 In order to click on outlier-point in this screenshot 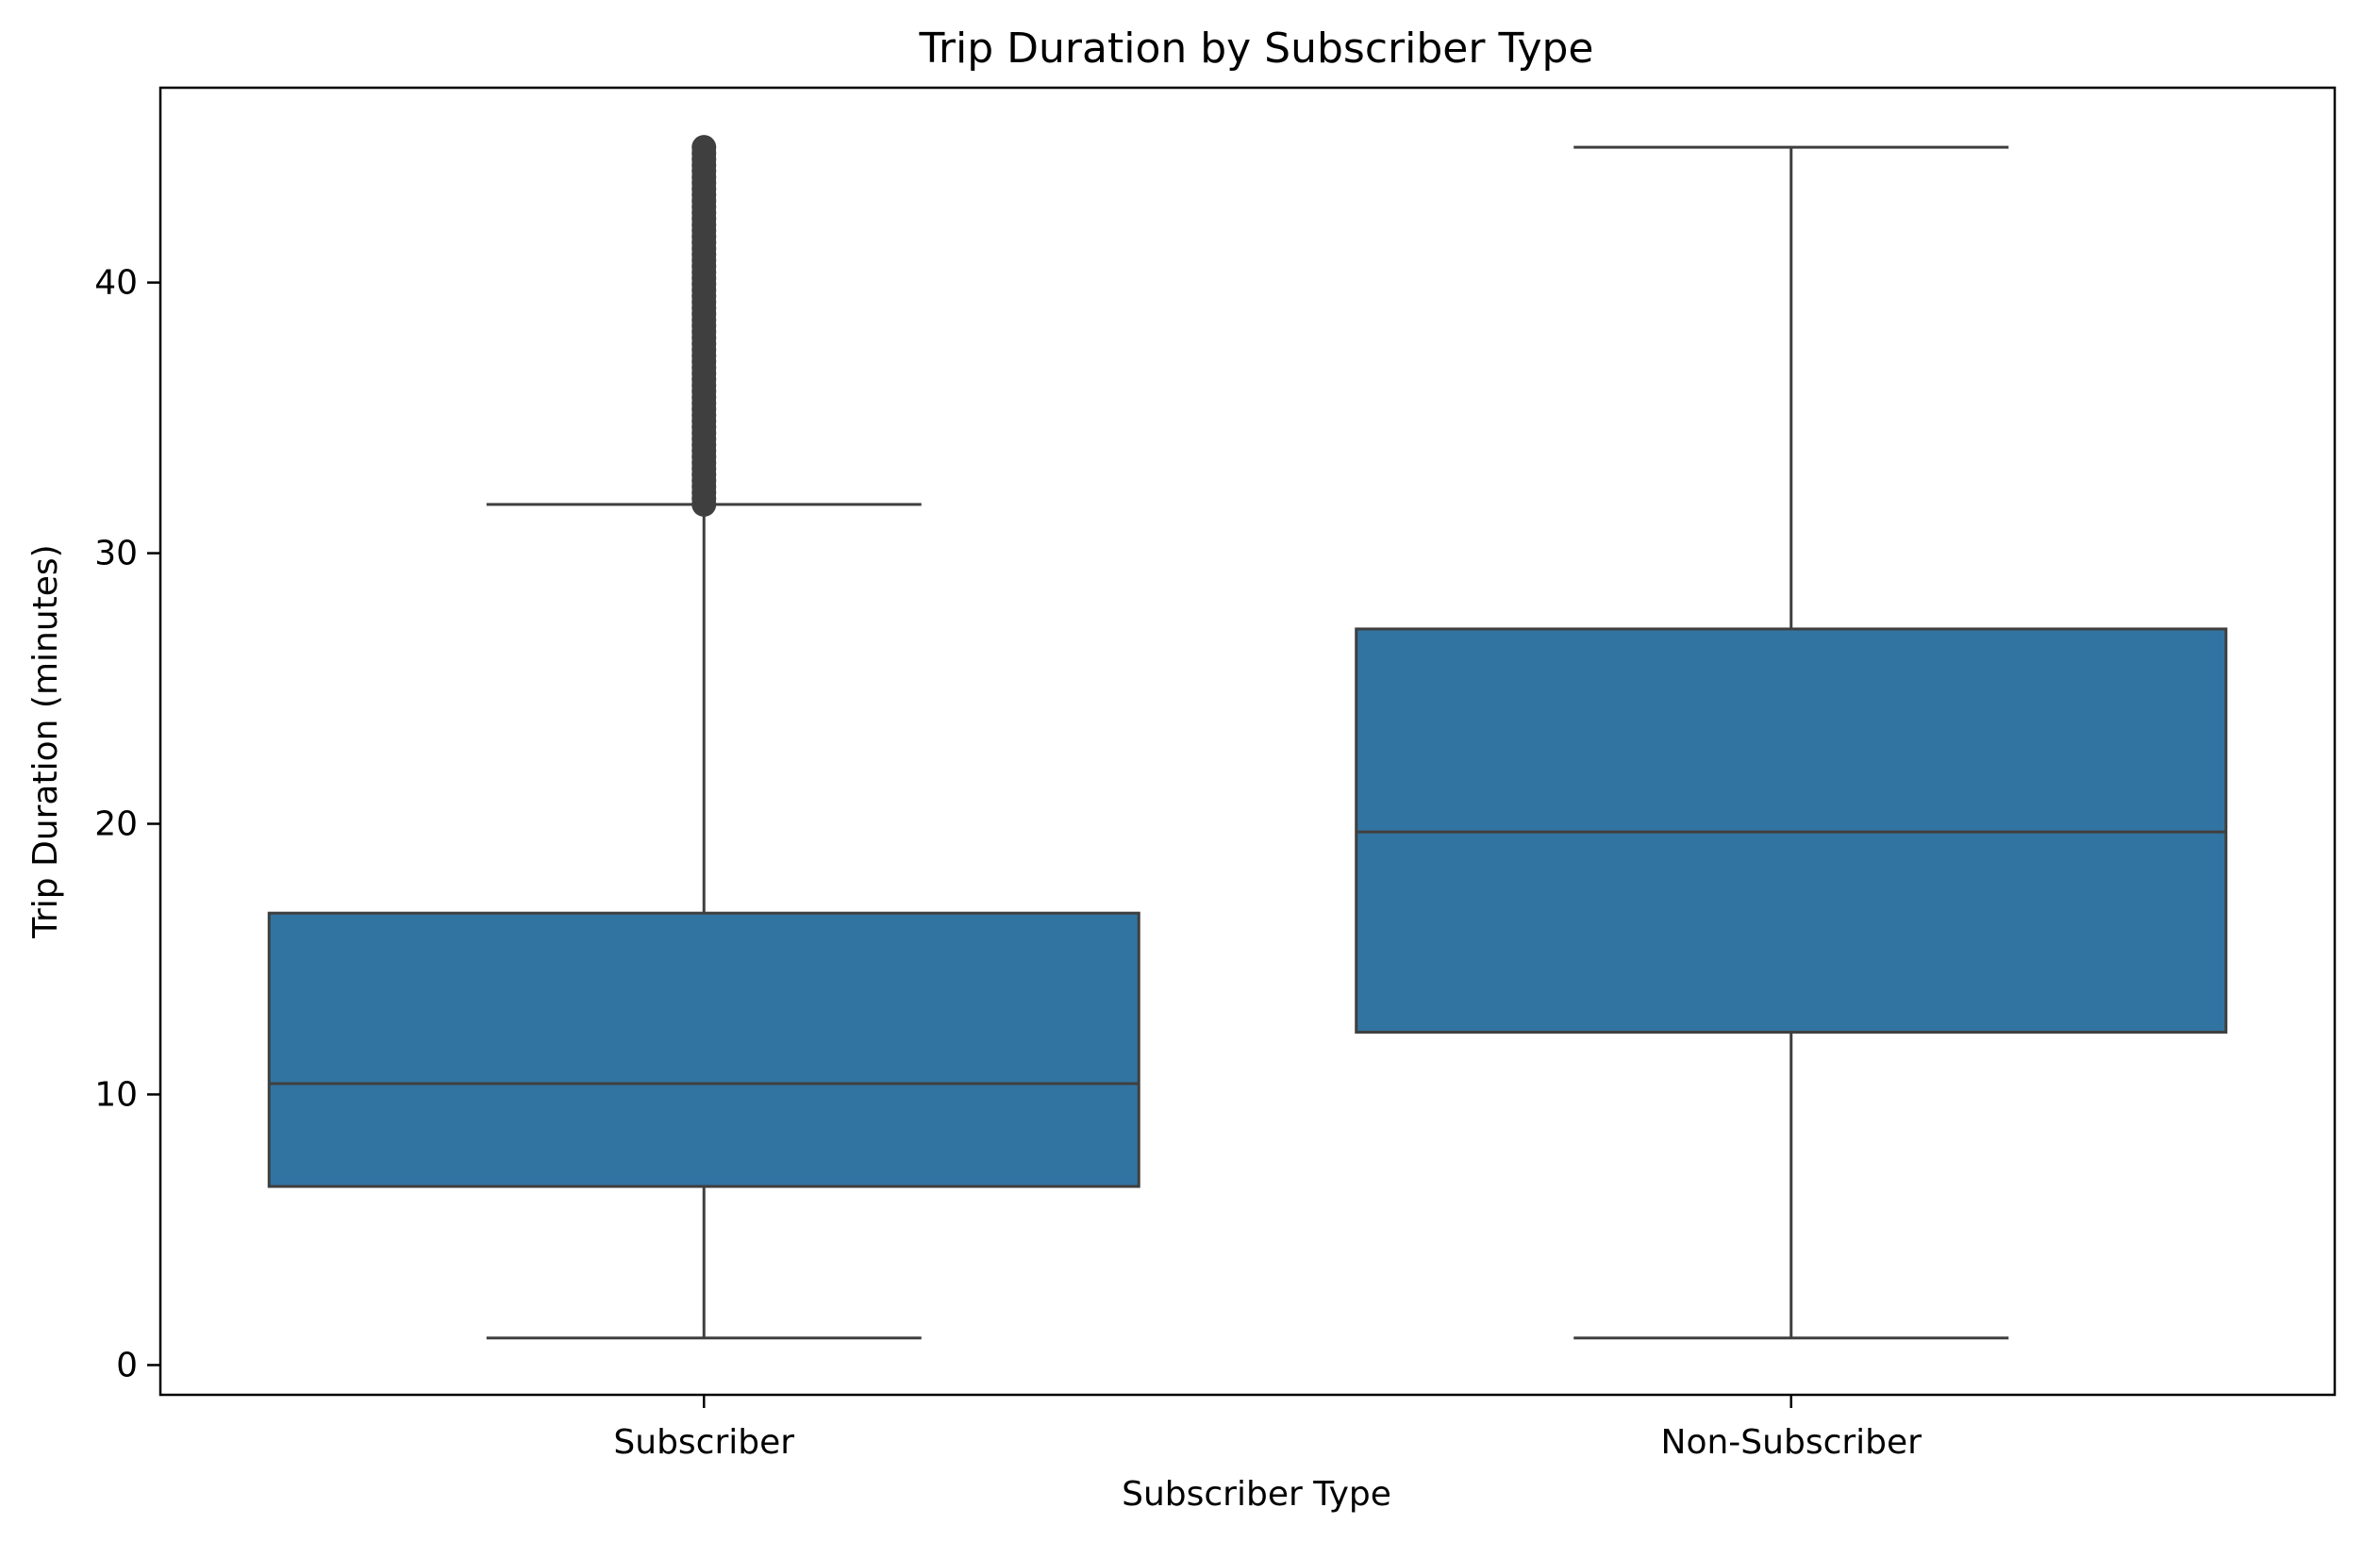, I will do `click(704, 147)`.